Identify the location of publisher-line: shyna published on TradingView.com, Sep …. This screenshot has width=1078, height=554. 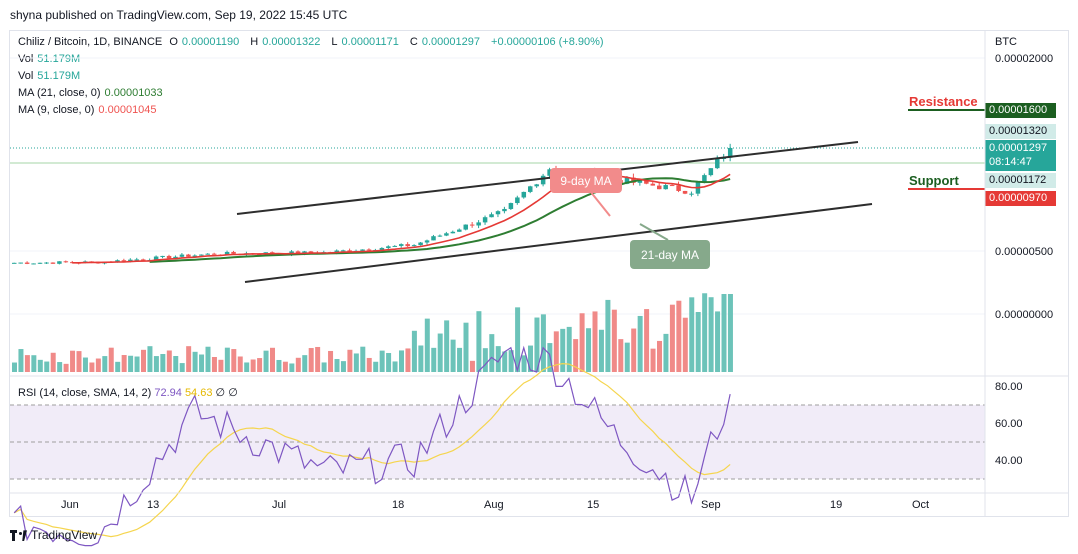
(179, 15).